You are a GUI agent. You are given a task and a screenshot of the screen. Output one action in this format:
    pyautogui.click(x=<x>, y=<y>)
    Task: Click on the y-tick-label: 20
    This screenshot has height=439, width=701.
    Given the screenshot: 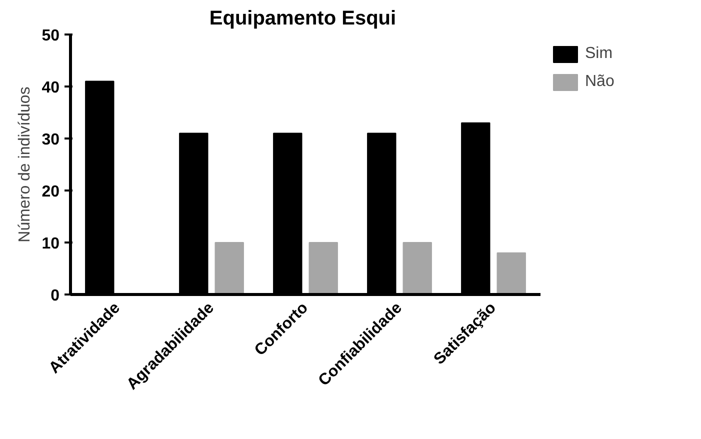 What is the action you would take?
    pyautogui.click(x=51, y=192)
    